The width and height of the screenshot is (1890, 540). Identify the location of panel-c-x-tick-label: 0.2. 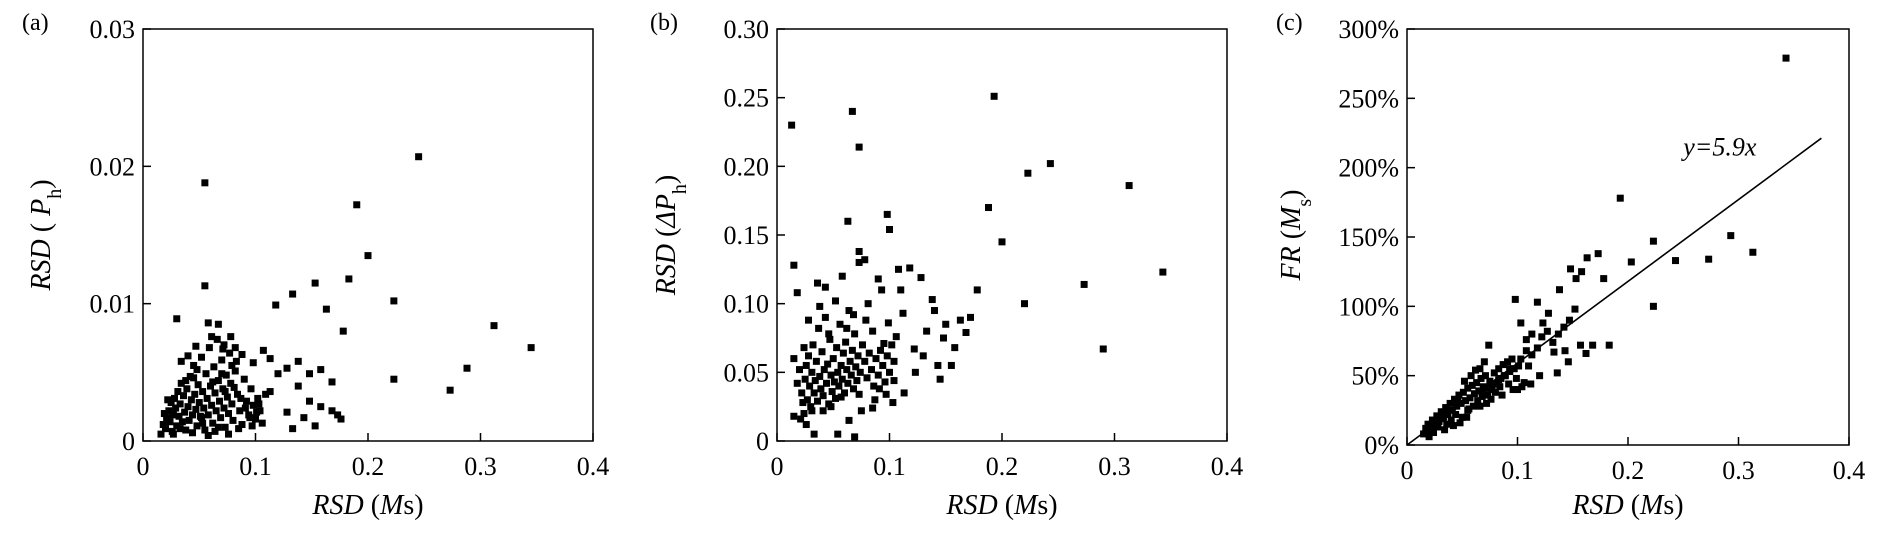
(1628, 470).